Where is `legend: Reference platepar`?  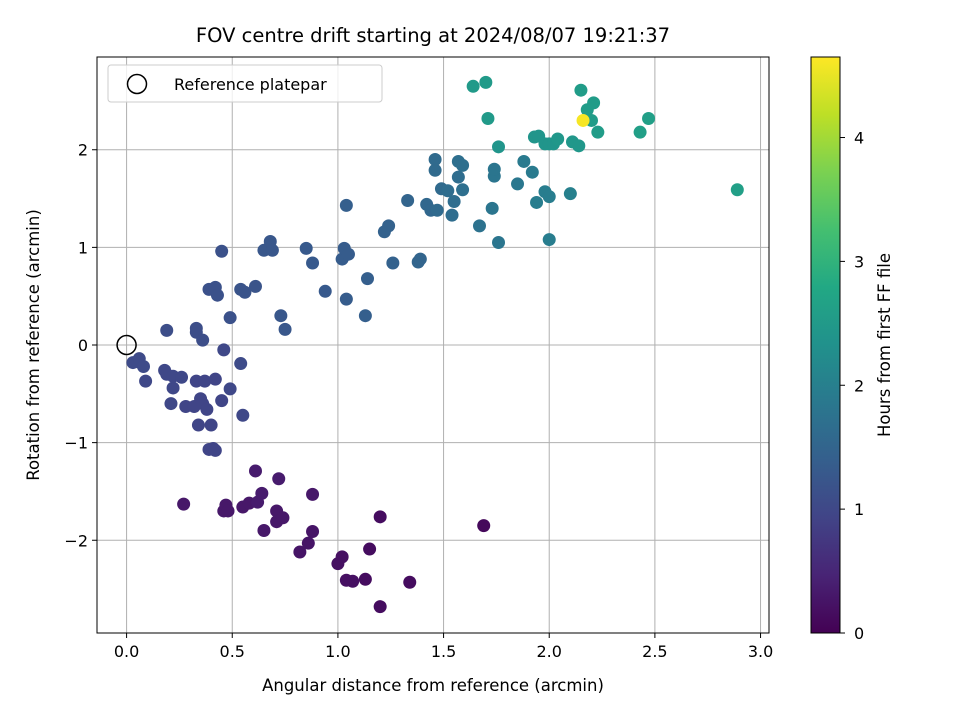 legend: Reference platepar is located at coordinates (245, 83).